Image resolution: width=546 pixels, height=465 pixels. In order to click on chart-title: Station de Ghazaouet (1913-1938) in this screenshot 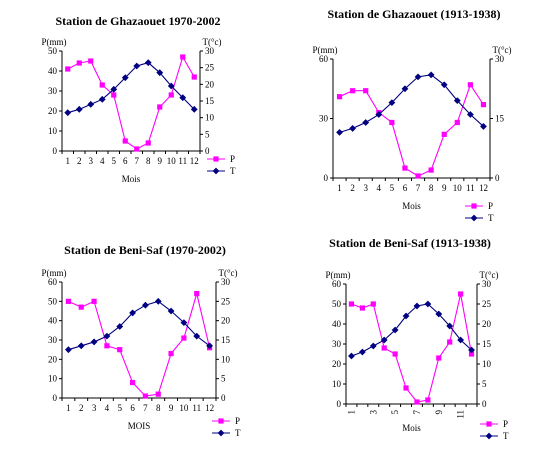, I will do `click(414, 14)`.